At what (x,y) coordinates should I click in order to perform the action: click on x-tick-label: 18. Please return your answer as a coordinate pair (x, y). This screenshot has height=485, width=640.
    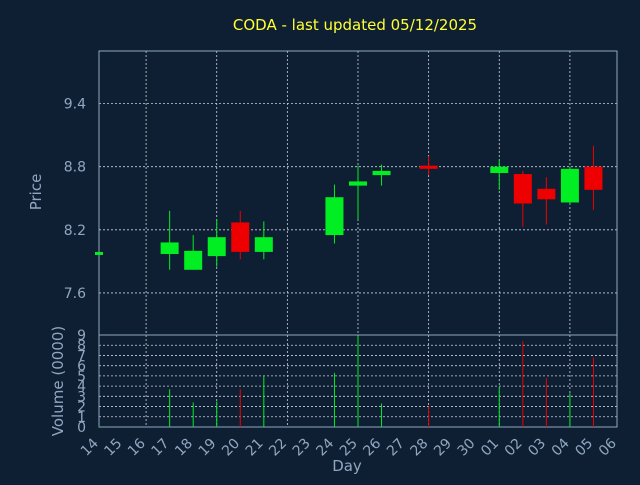
    Looking at the image, I should click on (184, 448).